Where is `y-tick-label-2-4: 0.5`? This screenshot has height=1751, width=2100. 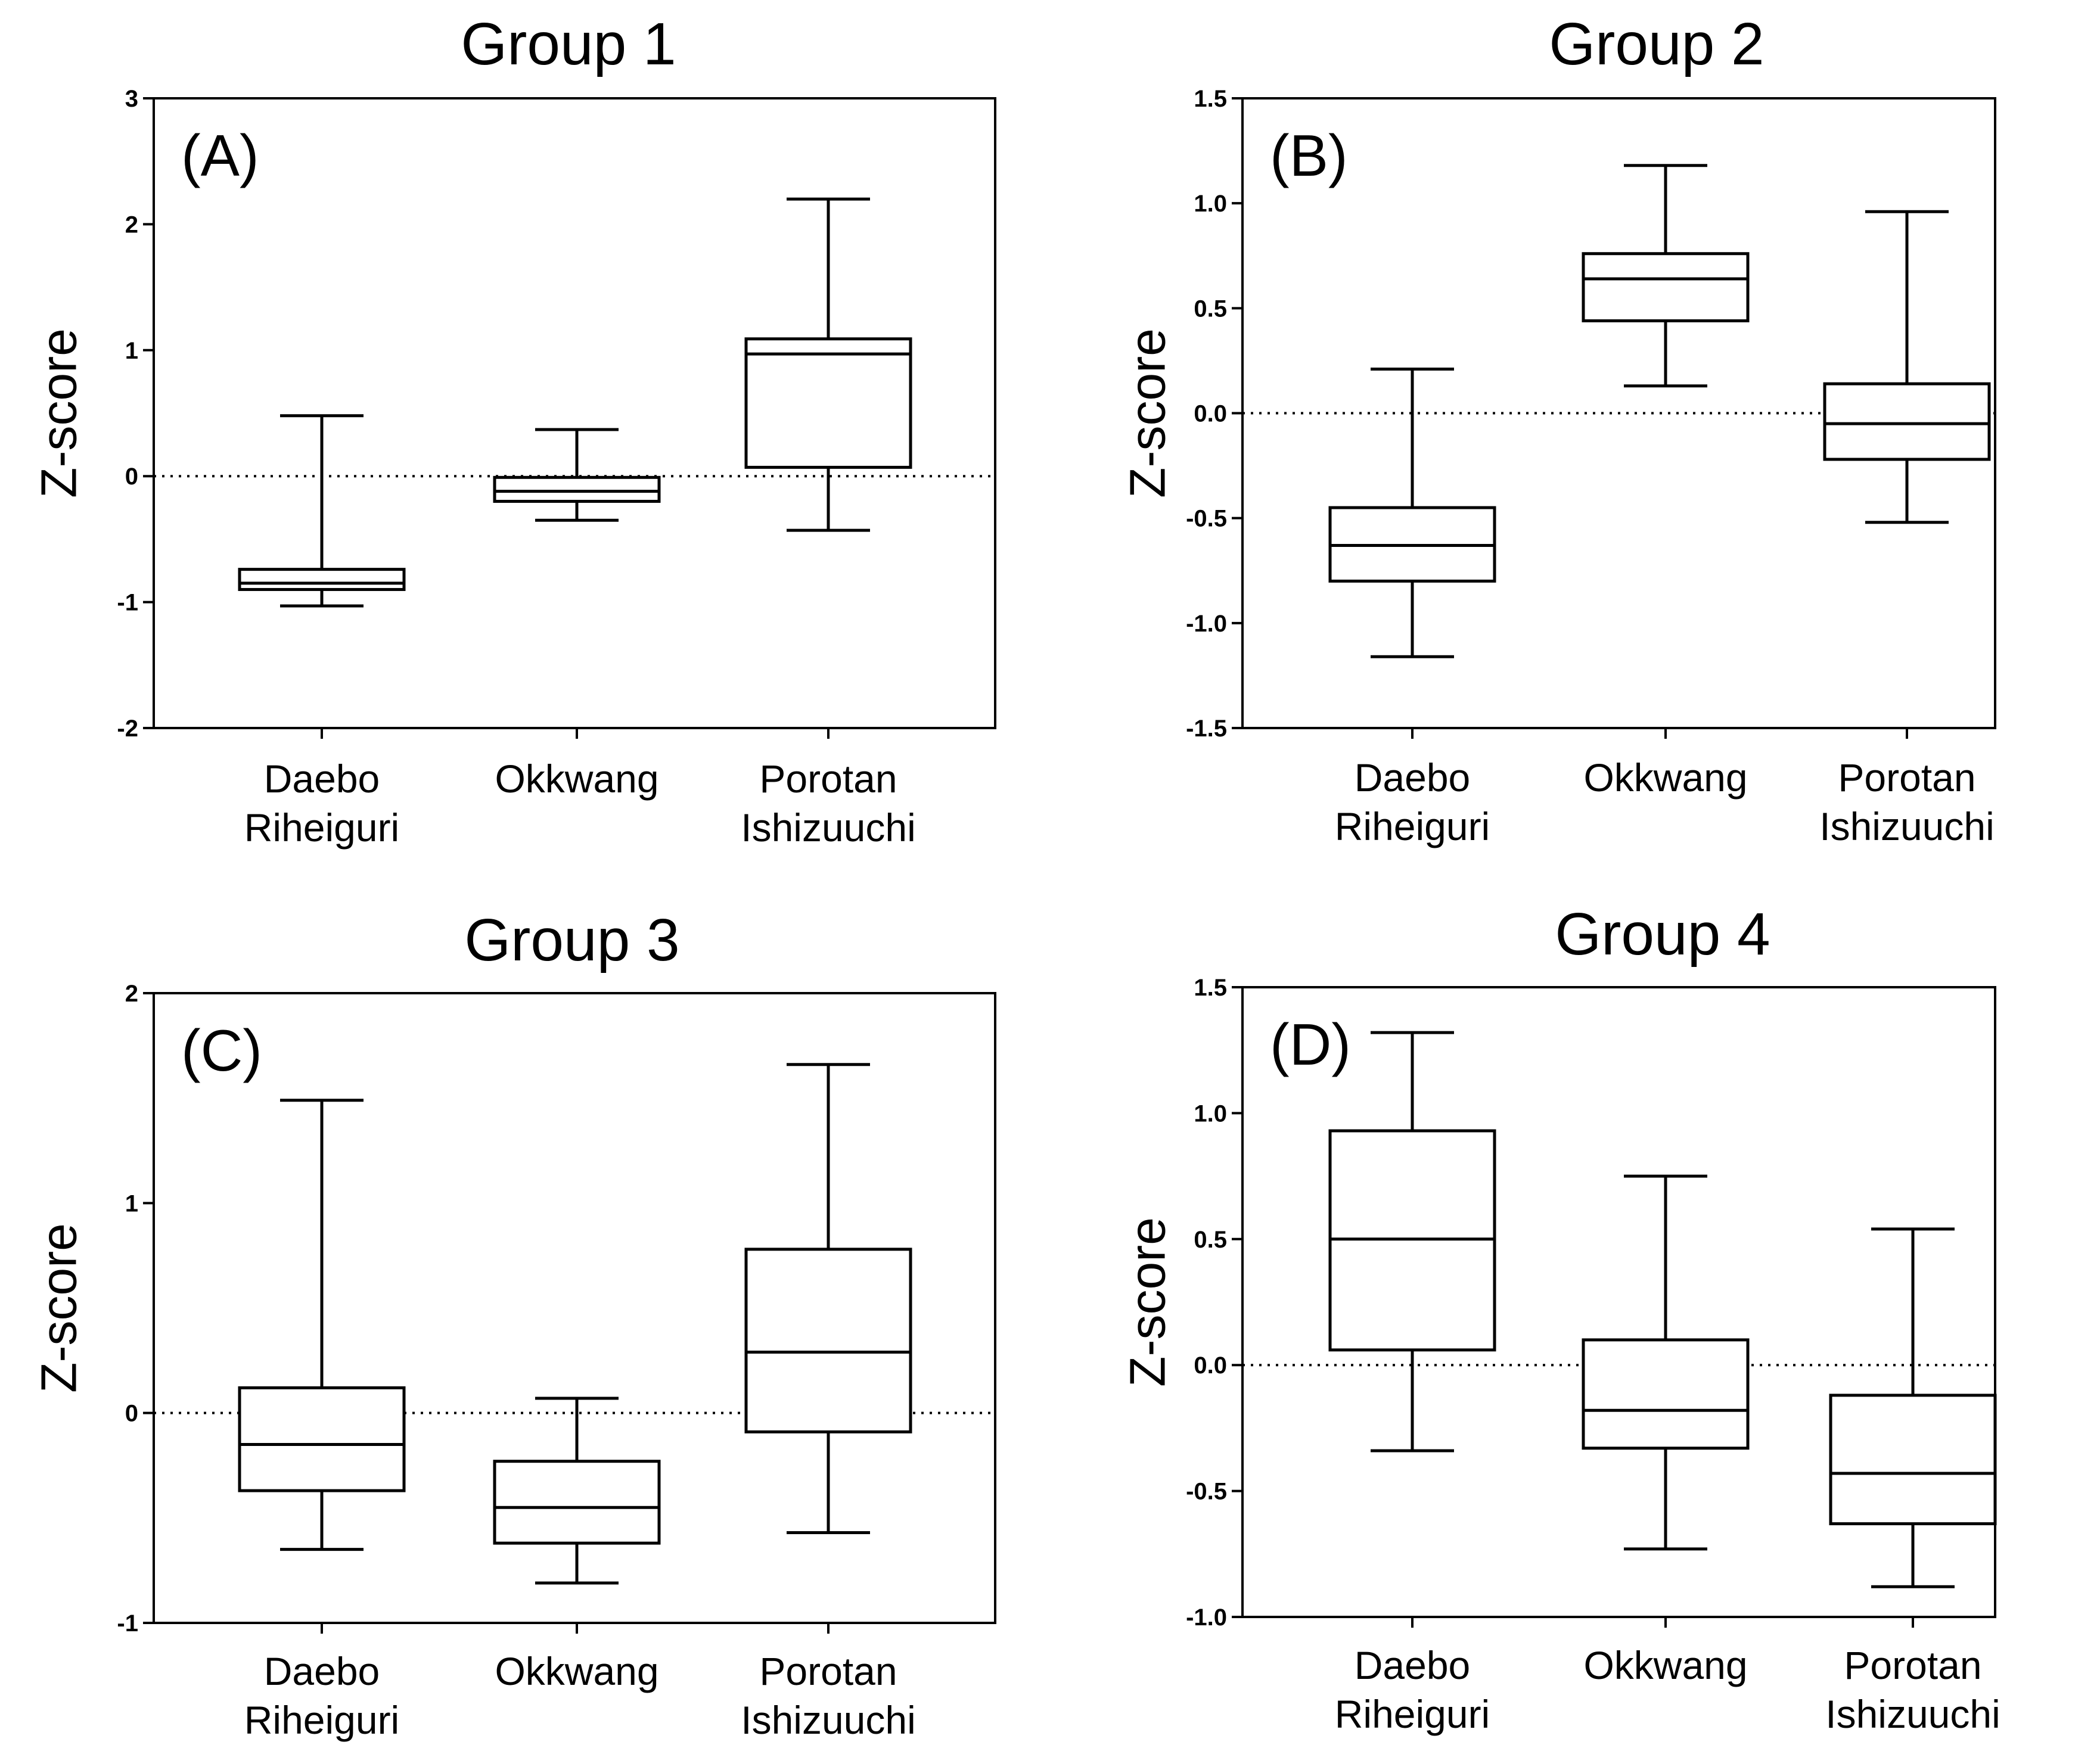 y-tick-label-2-4: 0.5 is located at coordinates (1210, 309).